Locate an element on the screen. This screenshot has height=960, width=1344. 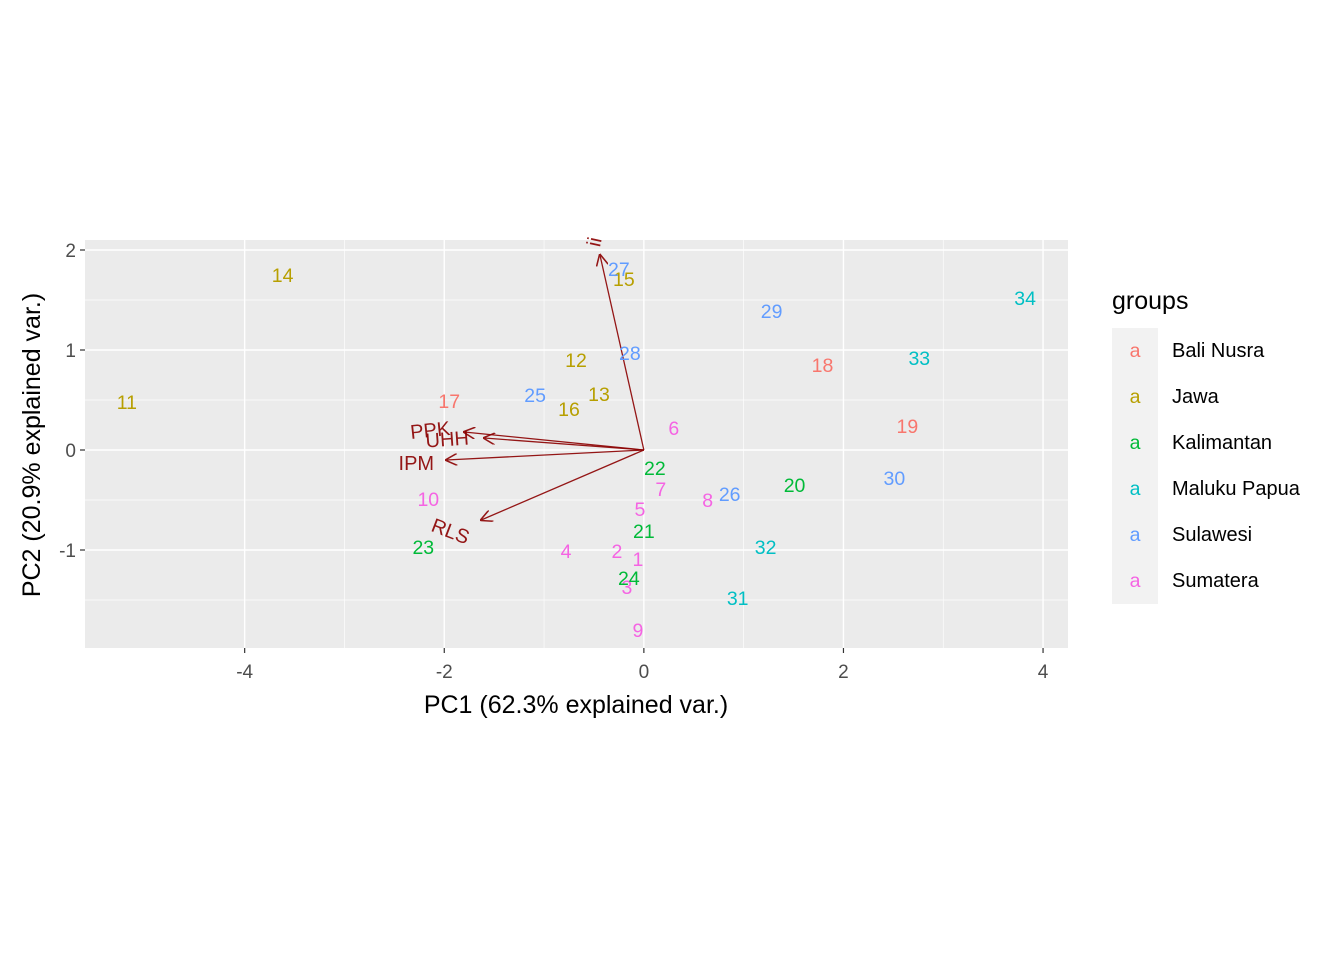
point-label: 24 is located at coordinates (629, 579).